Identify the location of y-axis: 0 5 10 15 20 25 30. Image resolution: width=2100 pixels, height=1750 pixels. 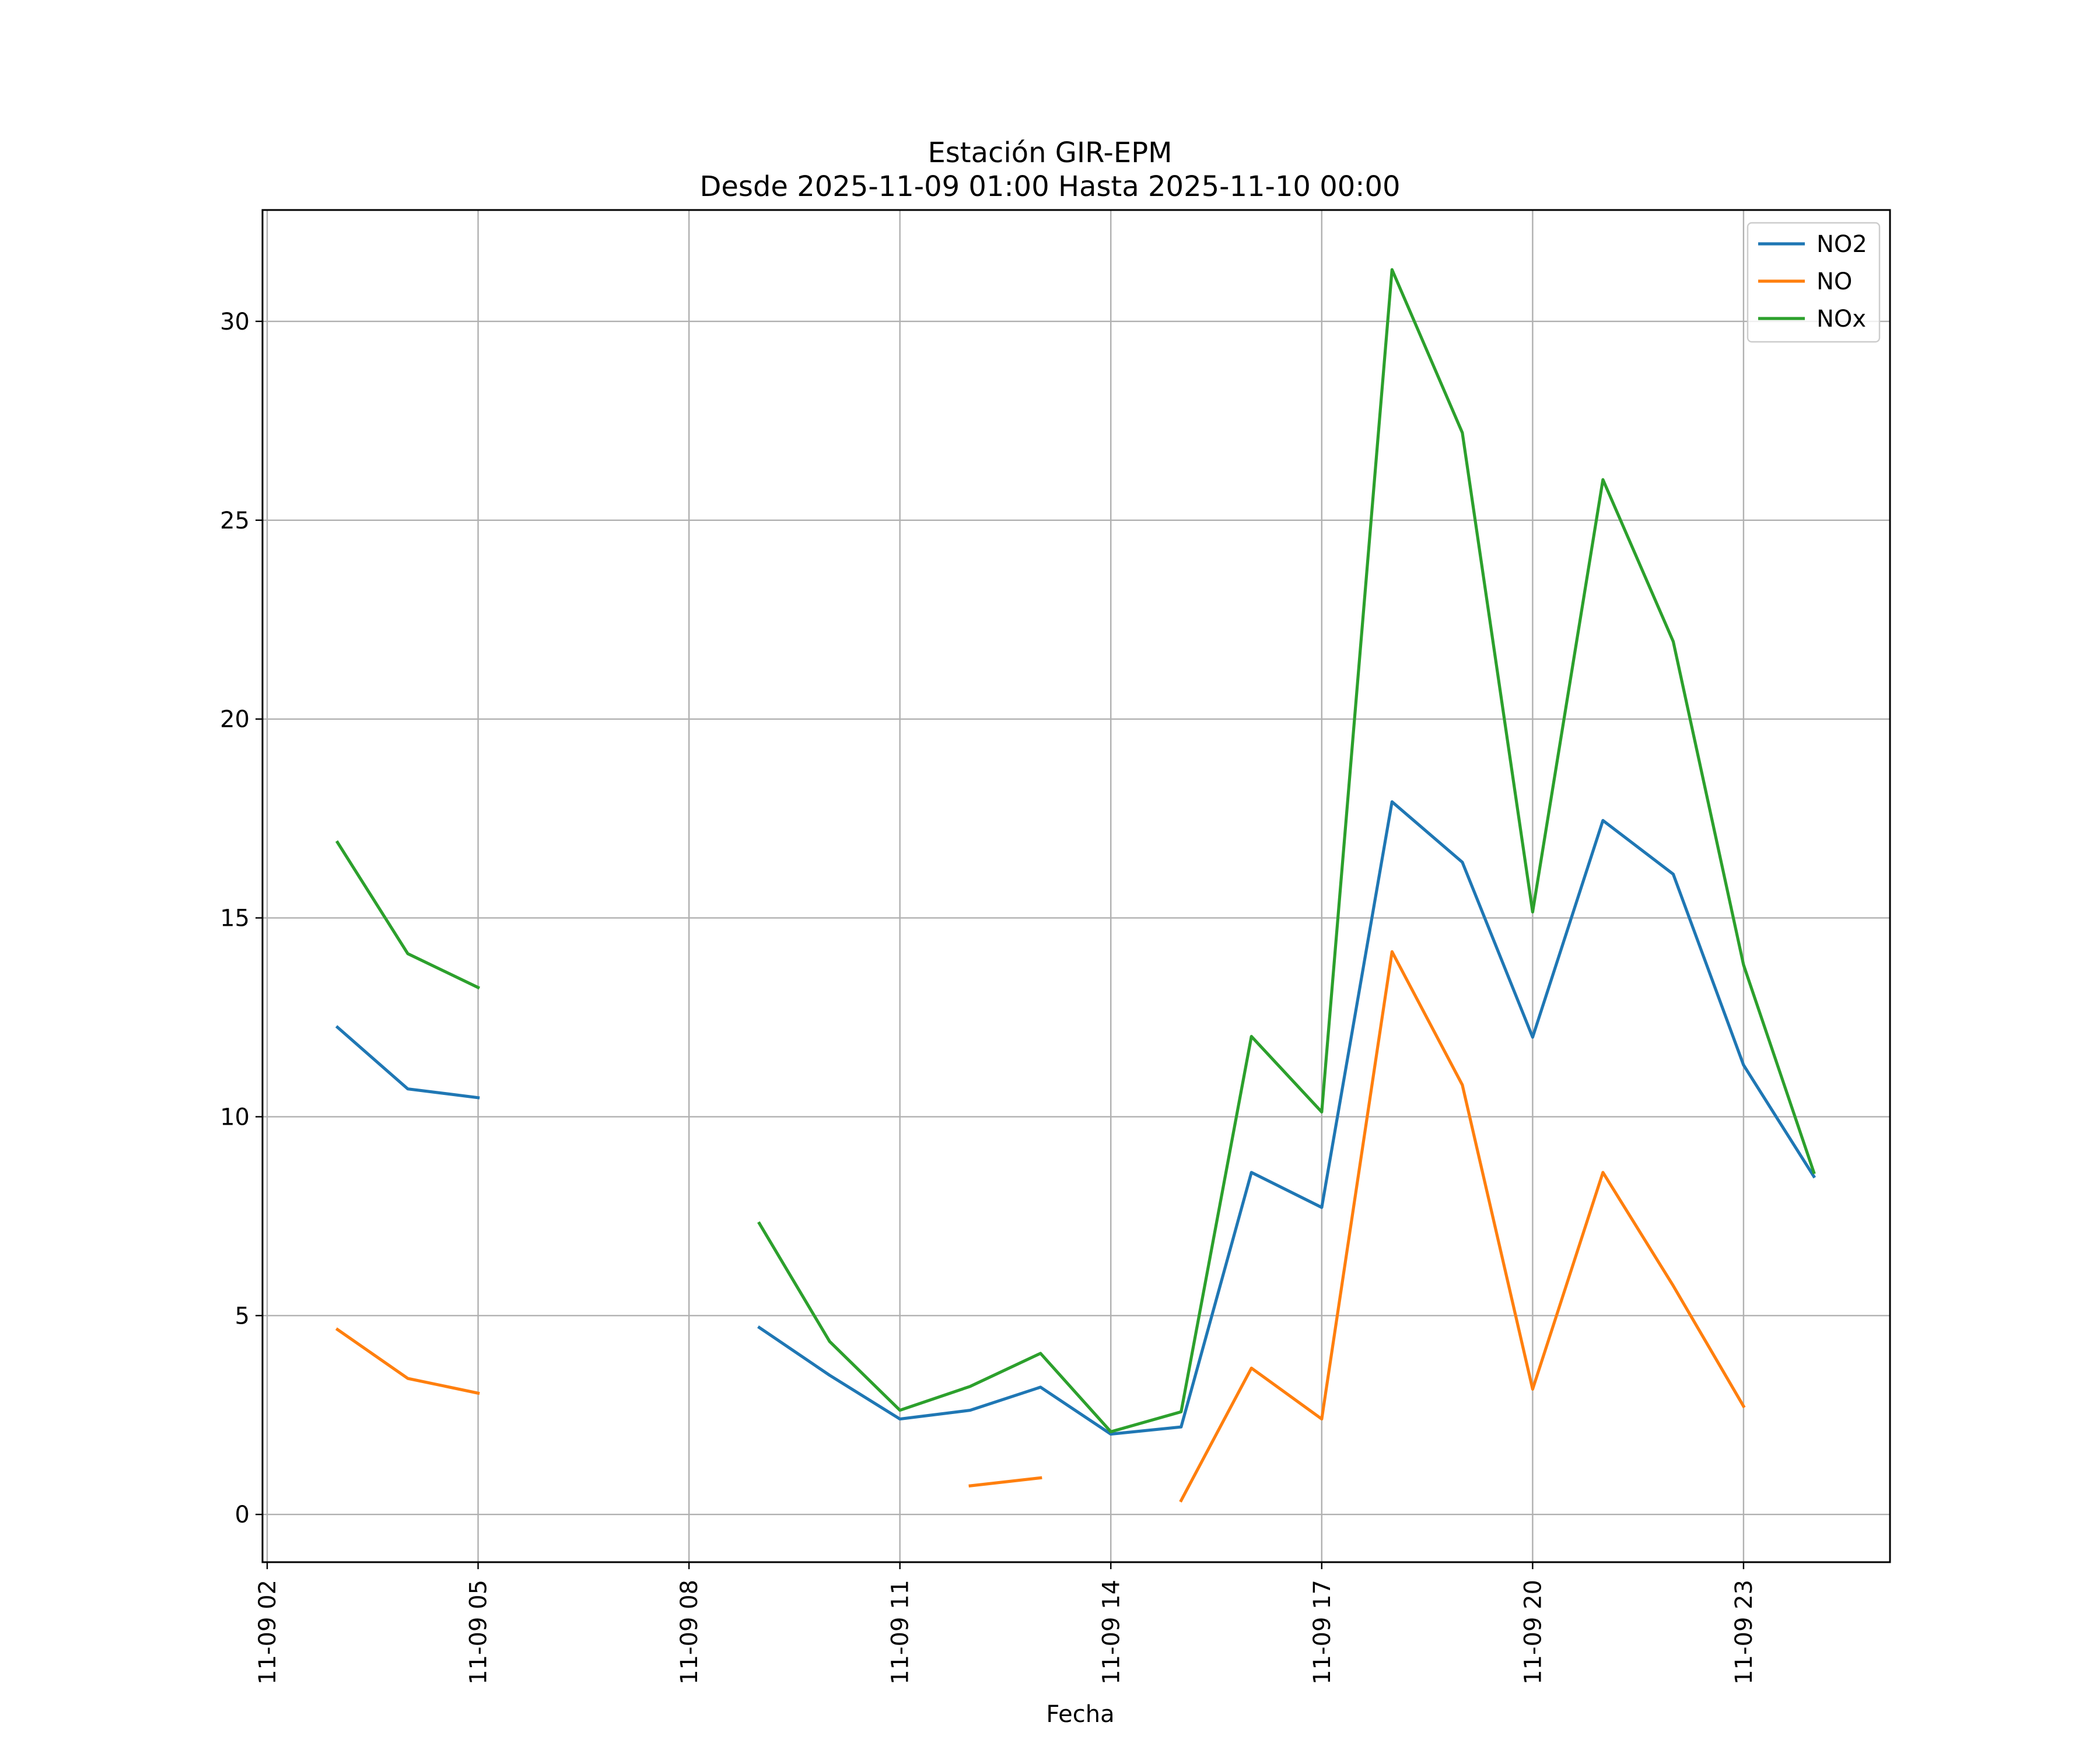
(241, 918).